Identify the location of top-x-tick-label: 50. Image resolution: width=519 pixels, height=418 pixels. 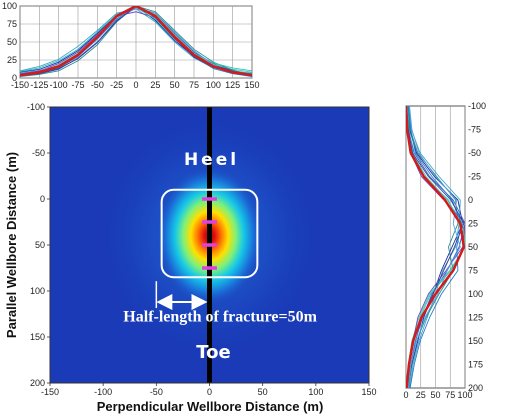
(175, 85).